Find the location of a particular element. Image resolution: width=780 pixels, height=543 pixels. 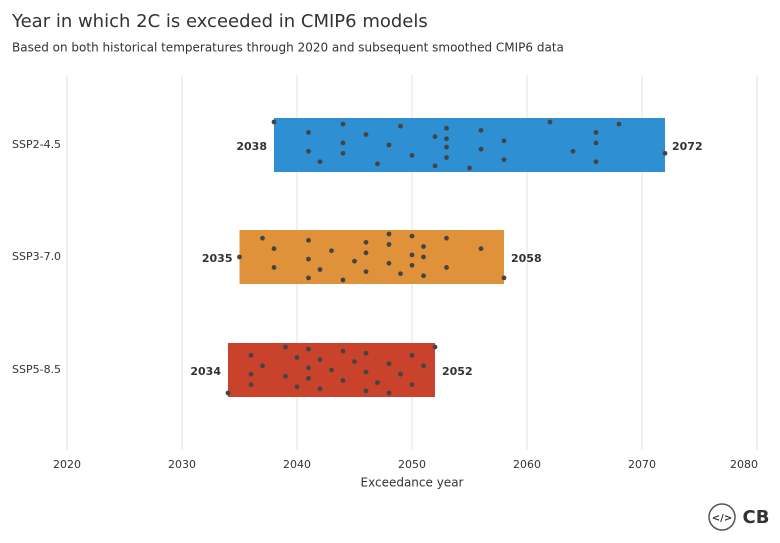

bar-end-label: 2058 is located at coordinates (526, 258).